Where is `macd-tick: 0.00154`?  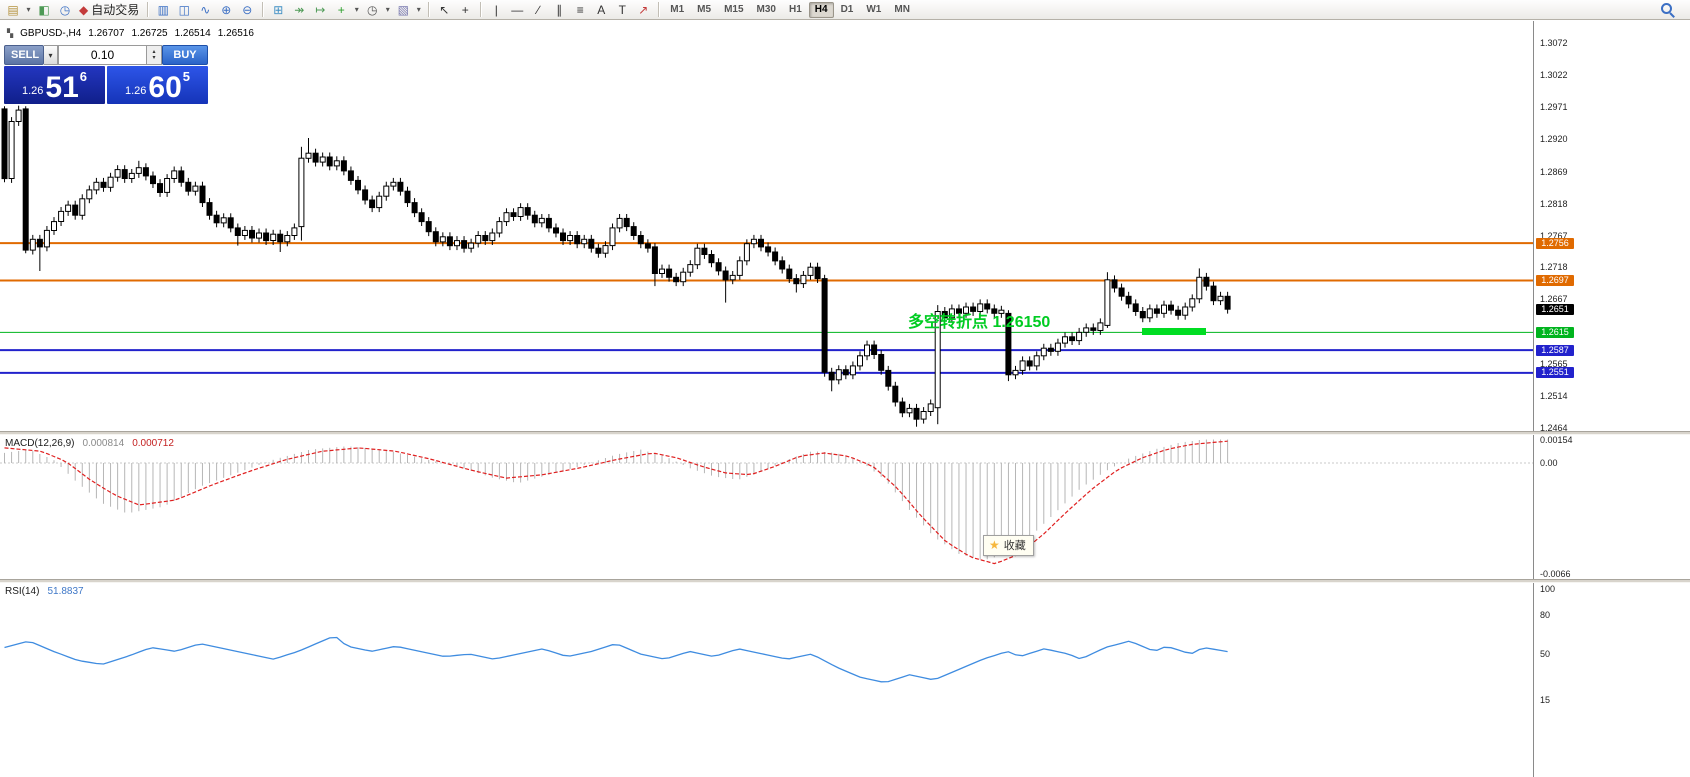
macd-tick: 0.00154 is located at coordinates (1556, 440).